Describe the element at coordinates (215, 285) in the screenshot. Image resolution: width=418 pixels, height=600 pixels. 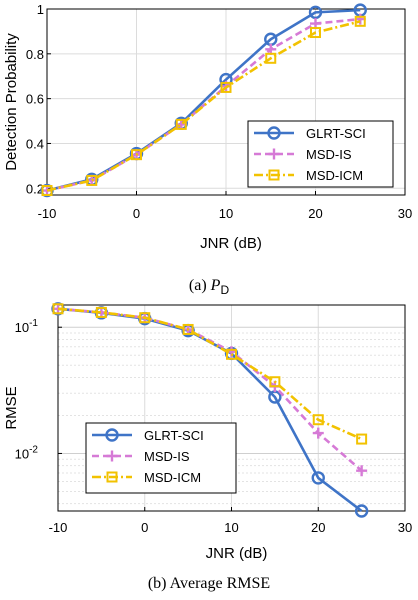
I see `caption-text: P` at that location.